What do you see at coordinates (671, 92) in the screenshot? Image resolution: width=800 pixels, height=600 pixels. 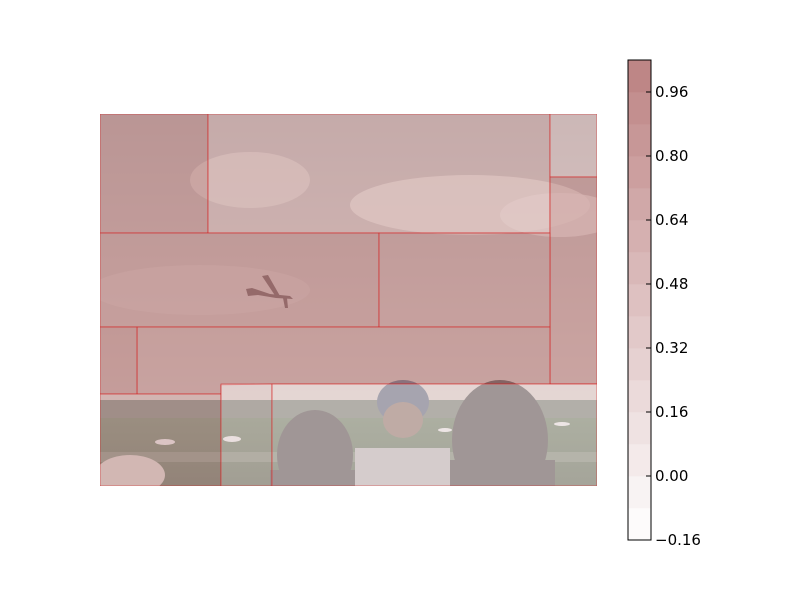 I see `colorbar-tick-label: 0.96` at bounding box center [671, 92].